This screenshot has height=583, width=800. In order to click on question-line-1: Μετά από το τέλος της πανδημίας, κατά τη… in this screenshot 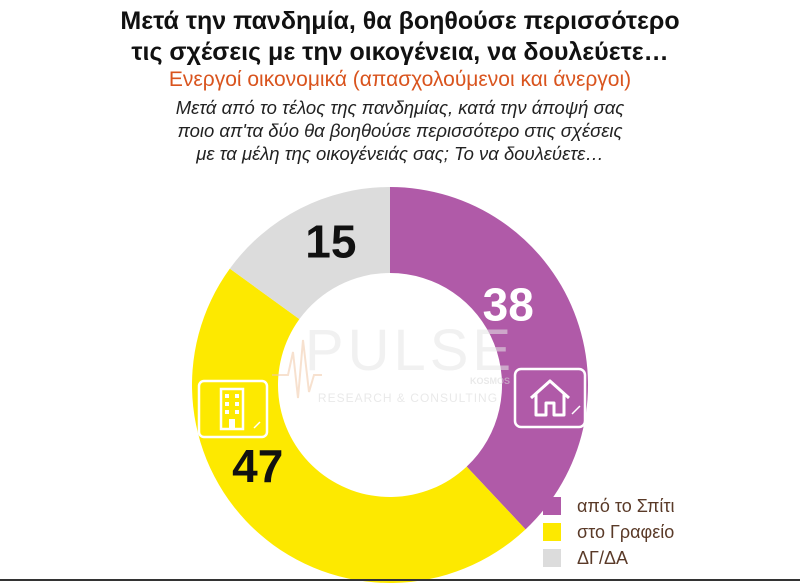, I will do `click(400, 107)`.